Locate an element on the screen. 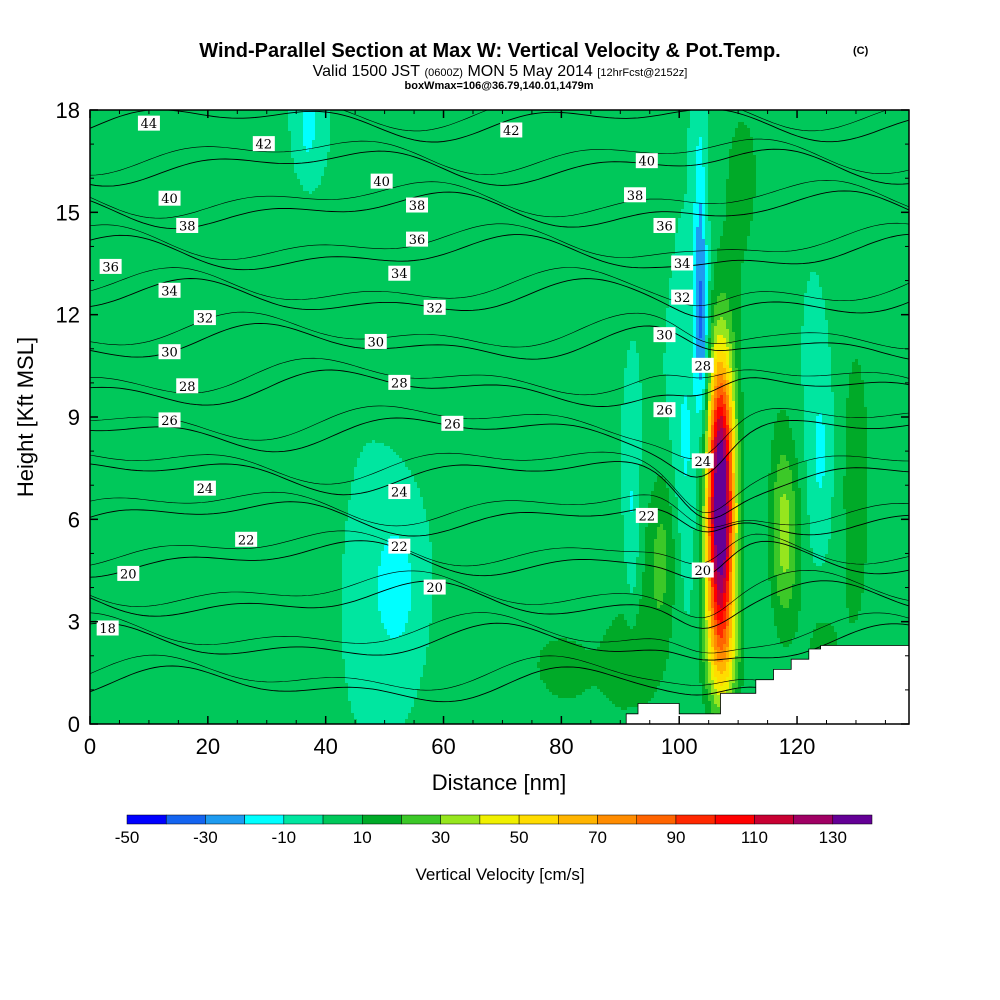 The height and width of the screenshot is (1000, 1000). contour-label: 22 is located at coordinates (246, 540).